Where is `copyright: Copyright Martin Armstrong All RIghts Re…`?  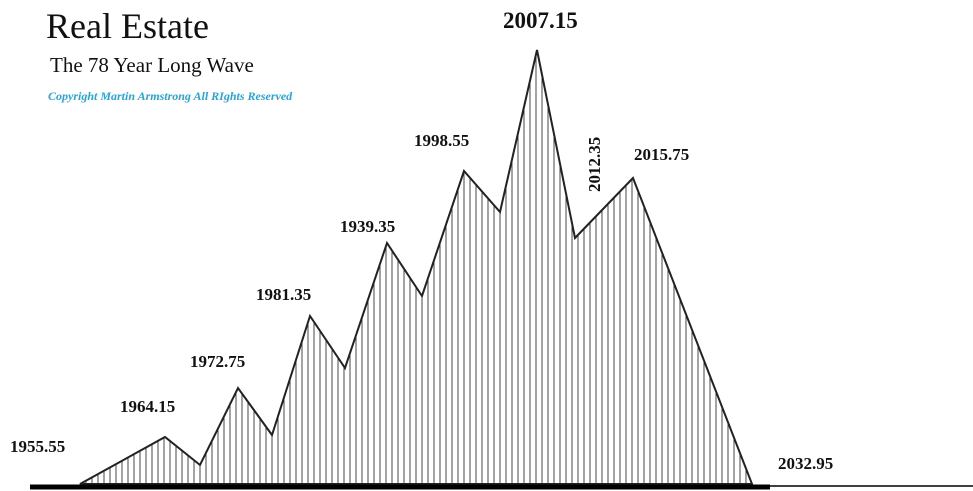 copyright: Copyright Martin Armstrong All RIghts Re… is located at coordinates (170, 96).